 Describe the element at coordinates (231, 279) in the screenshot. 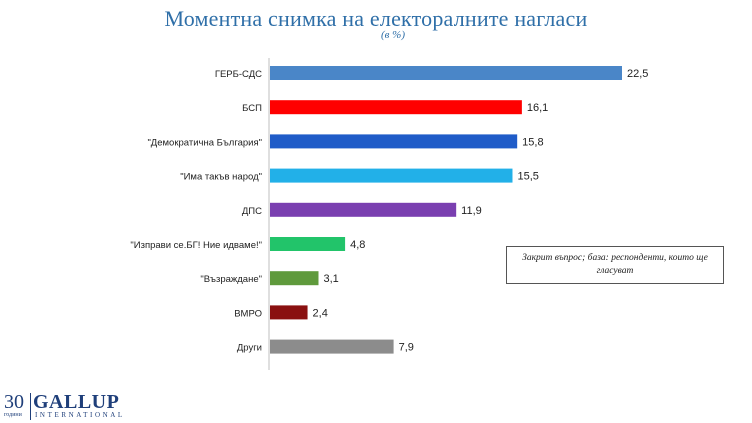

I see `category-label: "Възраждане"` at that location.